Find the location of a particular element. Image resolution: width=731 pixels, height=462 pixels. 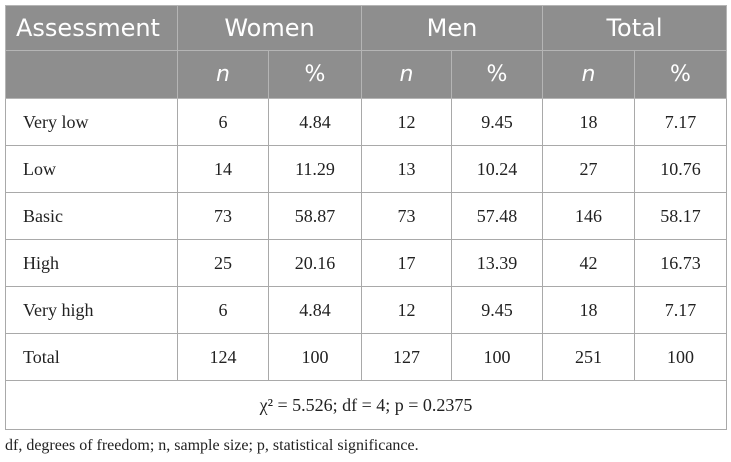

table-cell: 127 is located at coordinates (406, 357).